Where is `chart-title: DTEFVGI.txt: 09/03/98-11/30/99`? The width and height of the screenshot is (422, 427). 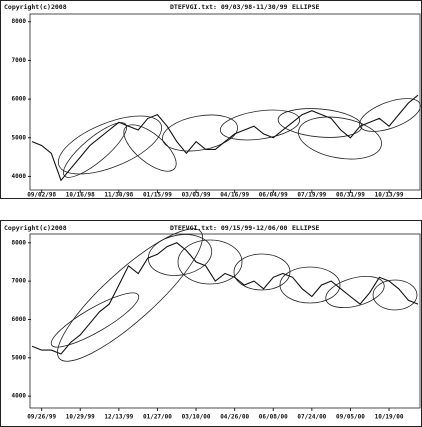 chart-title: DTEFVGI.txt: 09/03/98-11/30/99 is located at coordinates (228, 7).